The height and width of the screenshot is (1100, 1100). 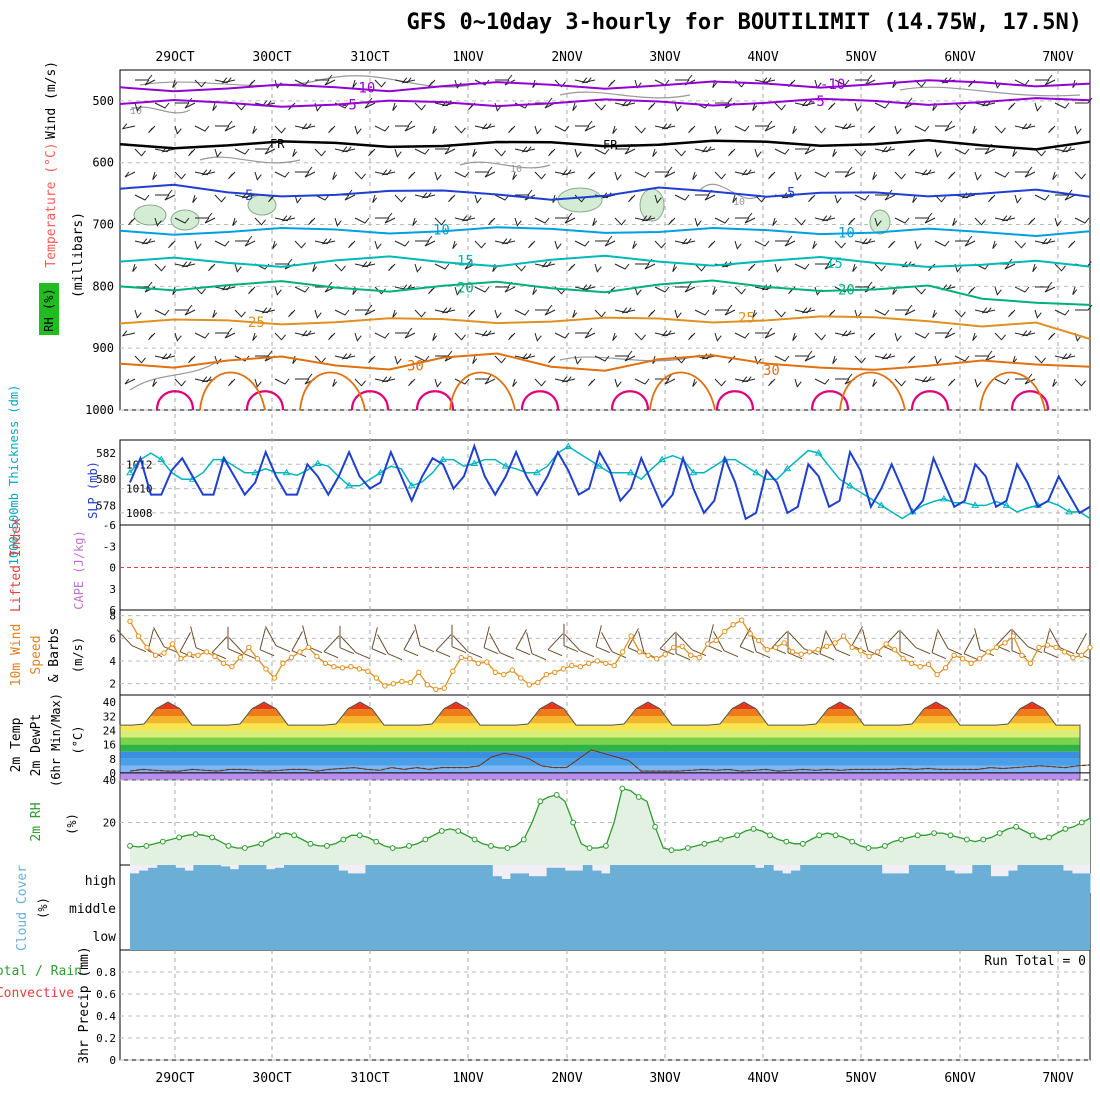 What do you see at coordinates (112, 1060) in the screenshot?
I see `precip-tick-label: 0` at bounding box center [112, 1060].